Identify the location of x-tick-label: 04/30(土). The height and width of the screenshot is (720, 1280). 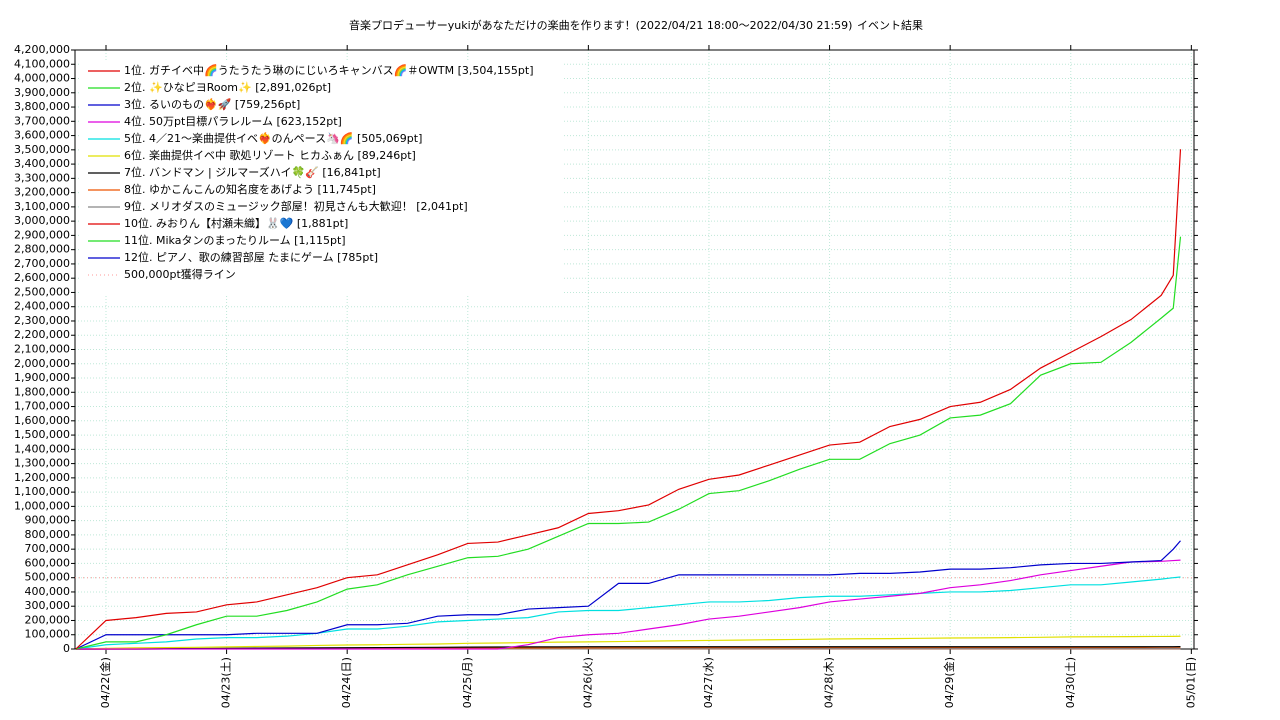
(1070, 682).